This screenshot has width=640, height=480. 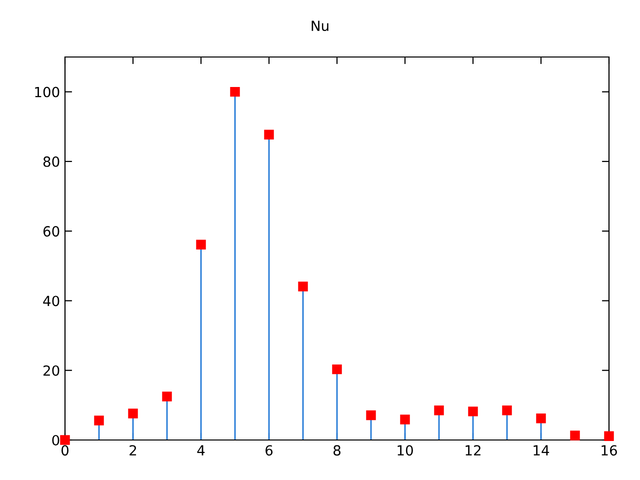 What do you see at coordinates (473, 450) in the screenshot?
I see `x-tick-label: 12` at bounding box center [473, 450].